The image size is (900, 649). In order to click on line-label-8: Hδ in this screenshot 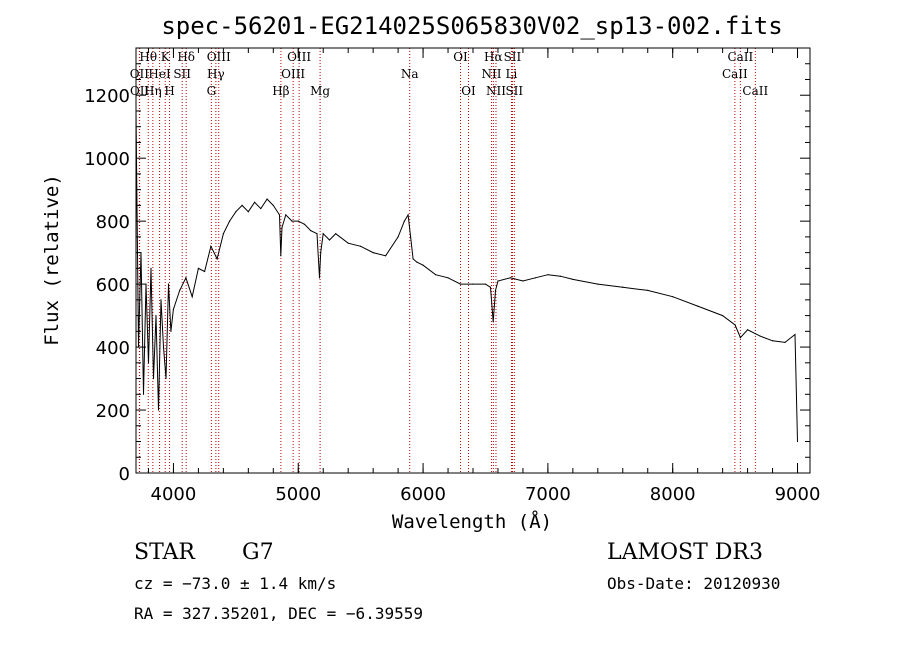, I will do `click(186, 57)`.